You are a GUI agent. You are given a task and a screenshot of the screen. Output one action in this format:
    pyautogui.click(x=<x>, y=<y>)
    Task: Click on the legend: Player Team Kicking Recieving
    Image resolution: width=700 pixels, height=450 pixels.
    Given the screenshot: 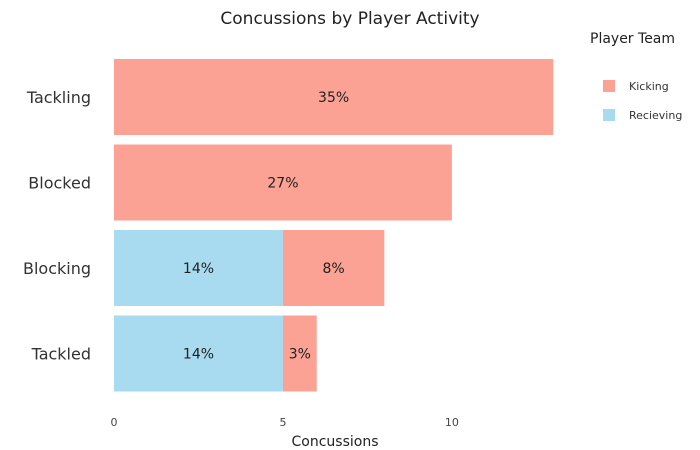 What is the action you would take?
    pyautogui.click(x=636, y=76)
    